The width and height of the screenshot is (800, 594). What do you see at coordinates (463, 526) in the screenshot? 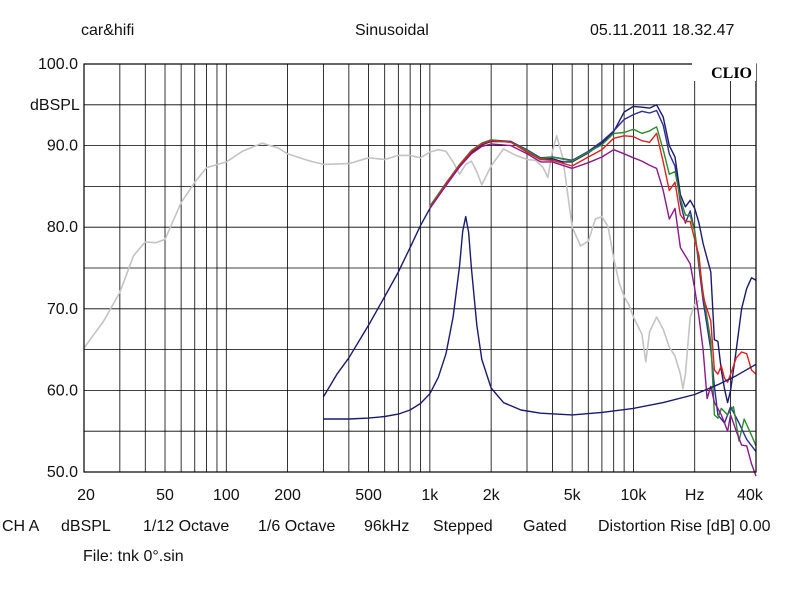
I see `status-mode: Stepped` at bounding box center [463, 526].